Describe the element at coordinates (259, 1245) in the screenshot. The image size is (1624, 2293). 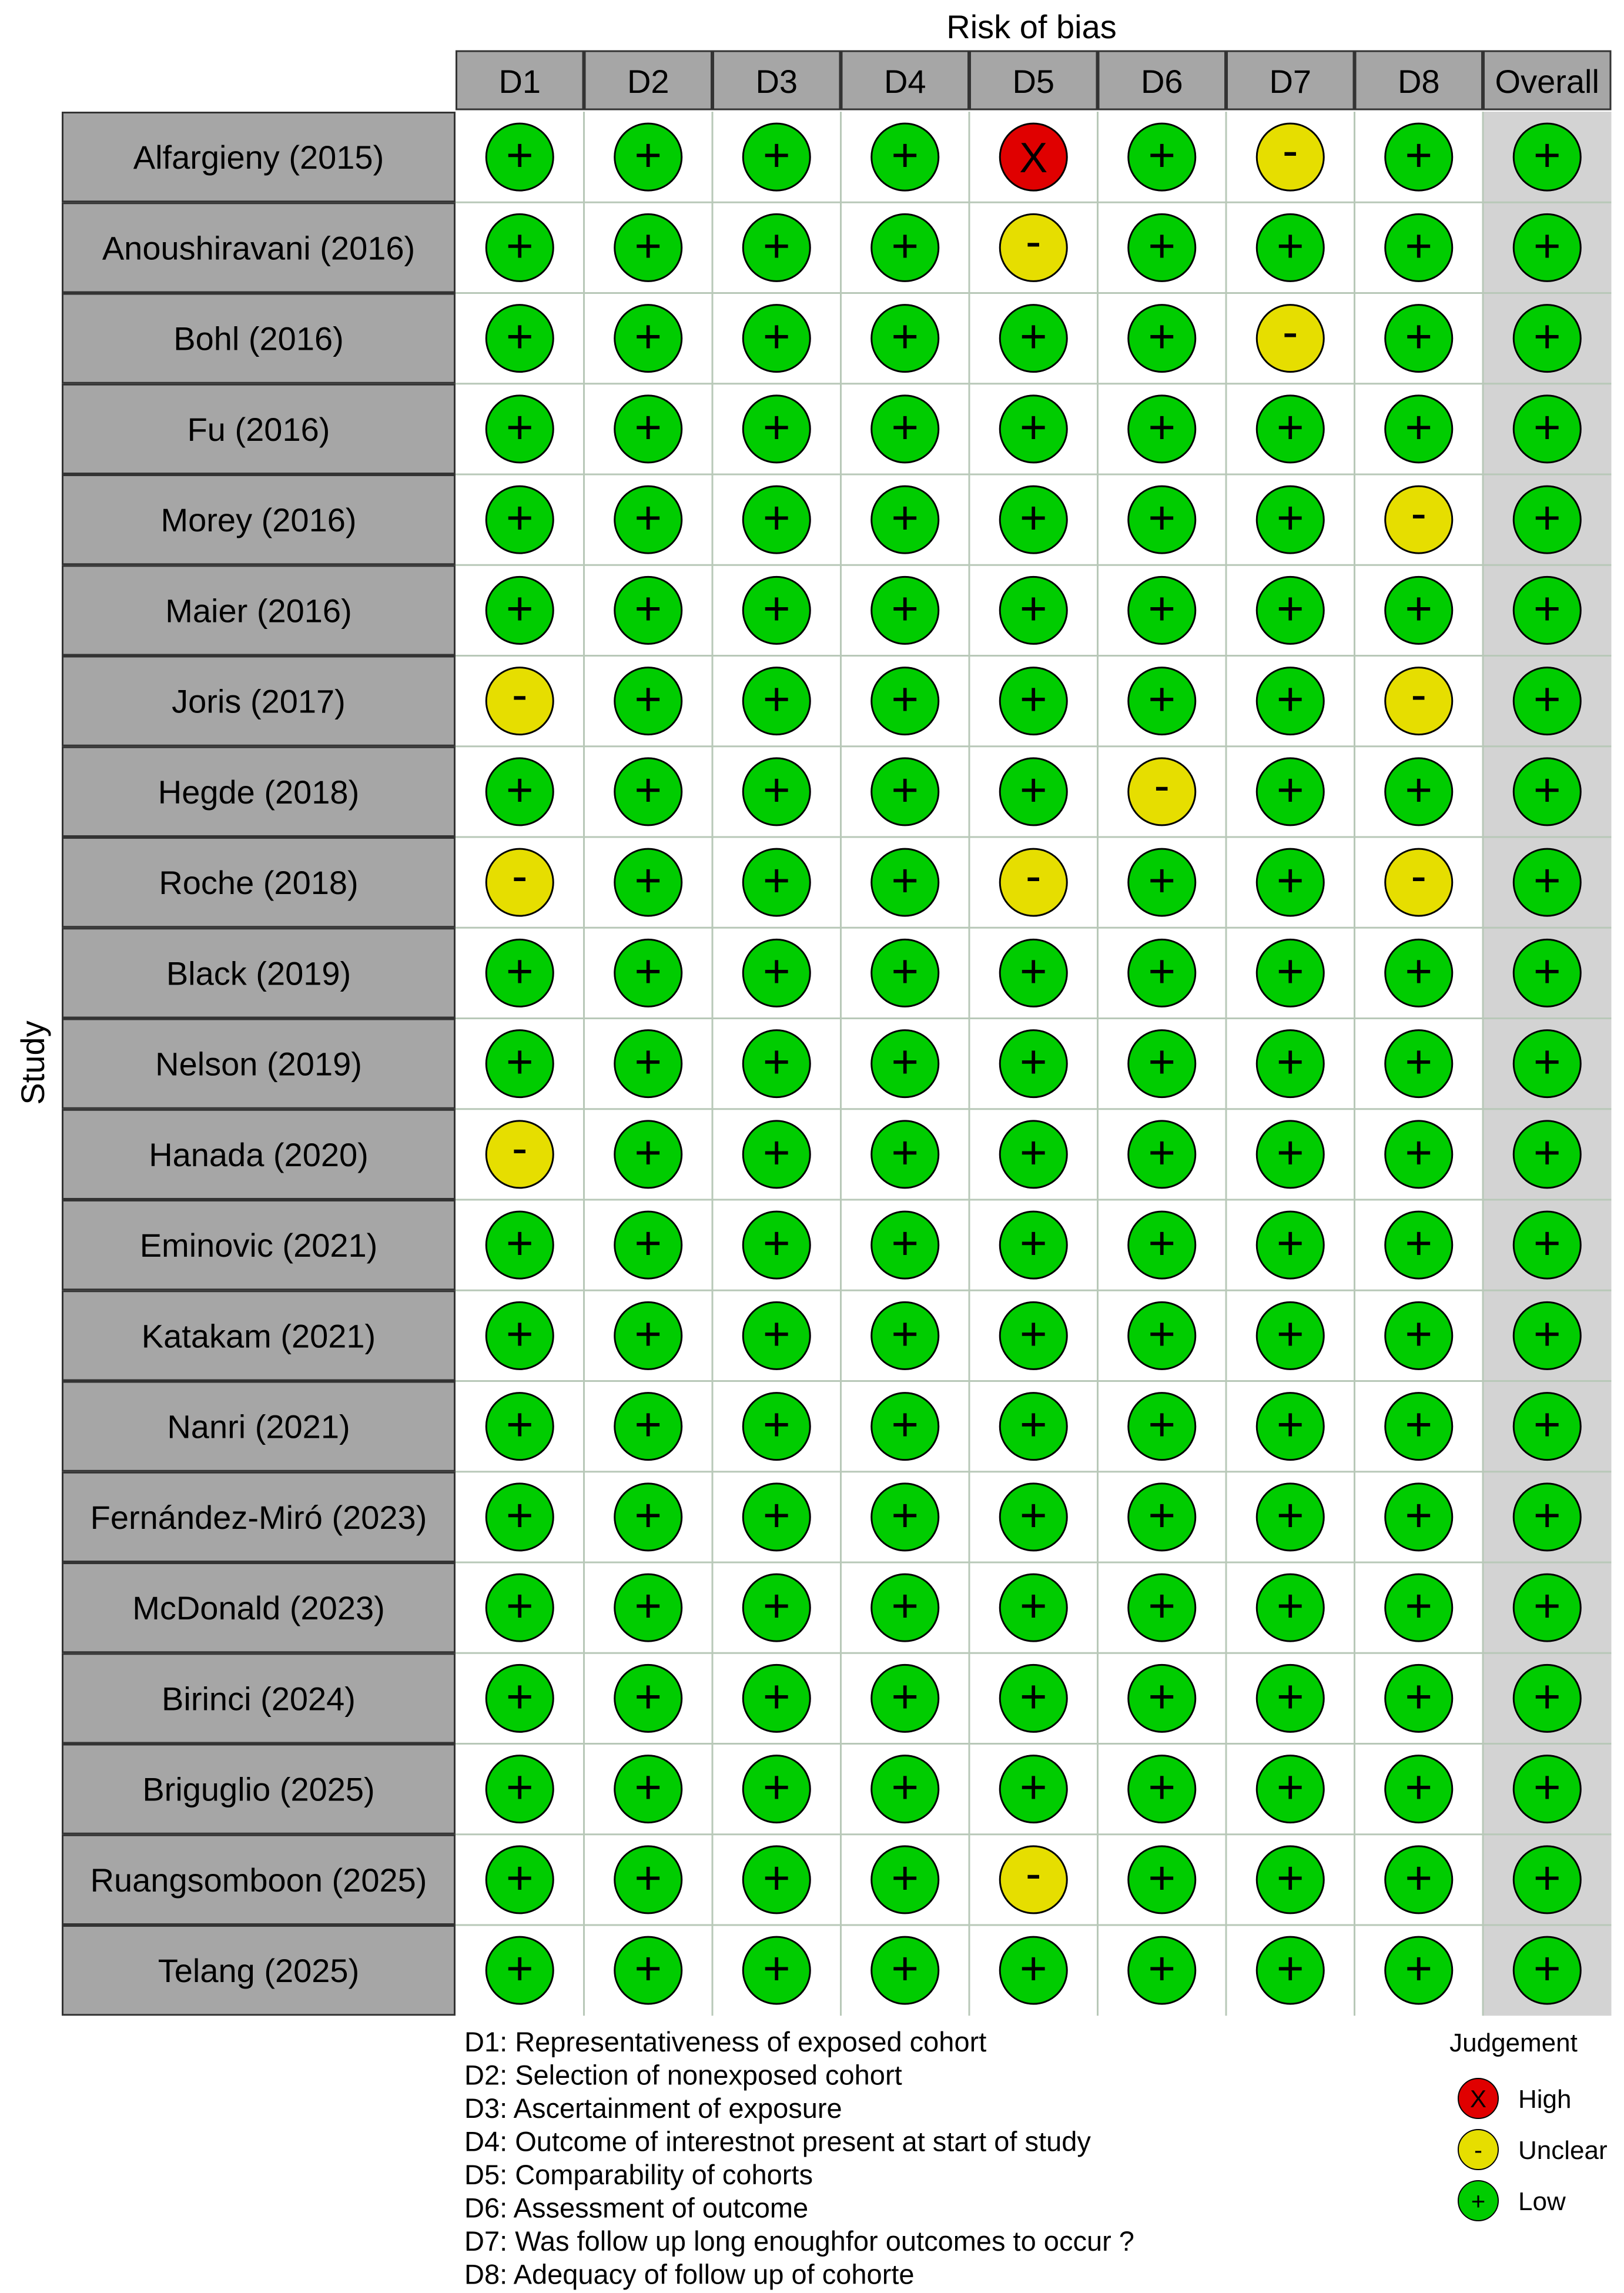
I see `study-label: Eminovic (2021)` at that location.